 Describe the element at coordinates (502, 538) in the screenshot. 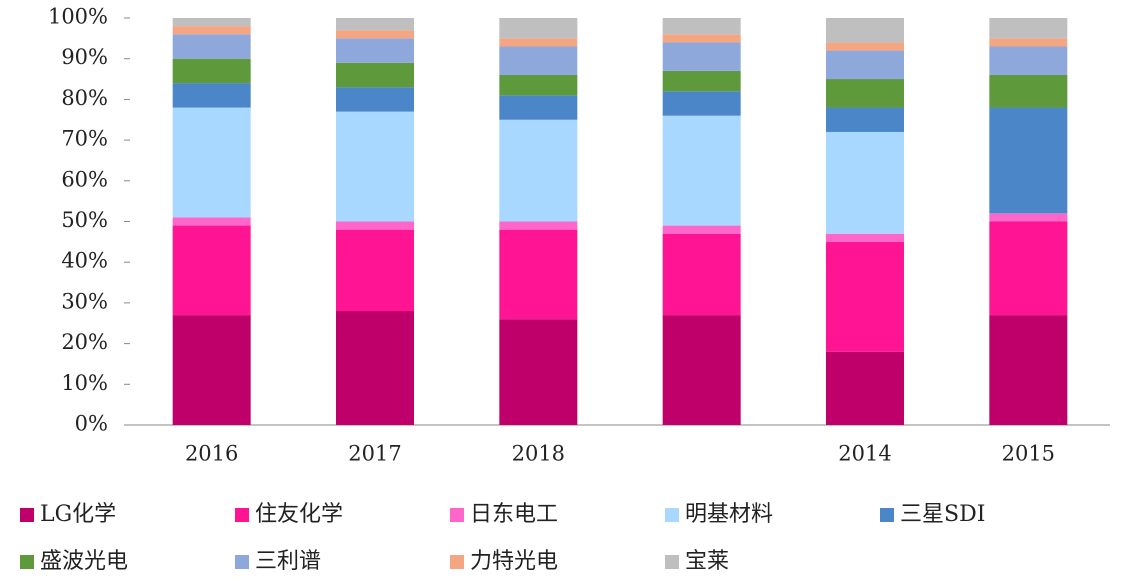

I see `legend: LG化学 住友化学 日东电工 明基材料 三星SDI 盛波光电 三利谱 力特光电 宝莱` at that location.